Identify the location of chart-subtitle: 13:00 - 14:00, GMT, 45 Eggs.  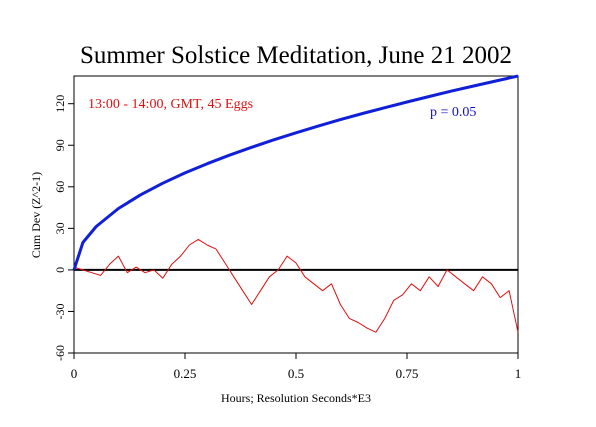
(170, 104).